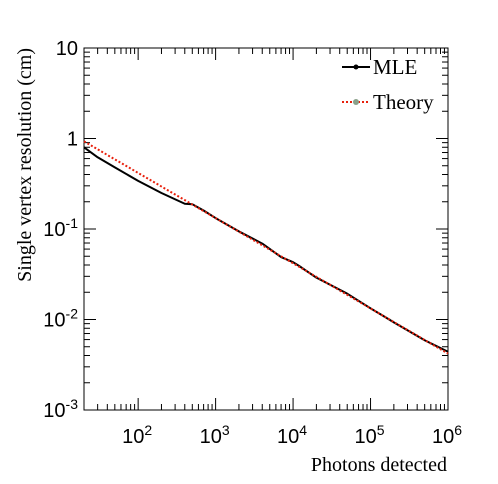 This screenshot has height=484, width=498. Describe the element at coordinates (356, 102) in the screenshot. I see `legend-theory-marker` at that location.